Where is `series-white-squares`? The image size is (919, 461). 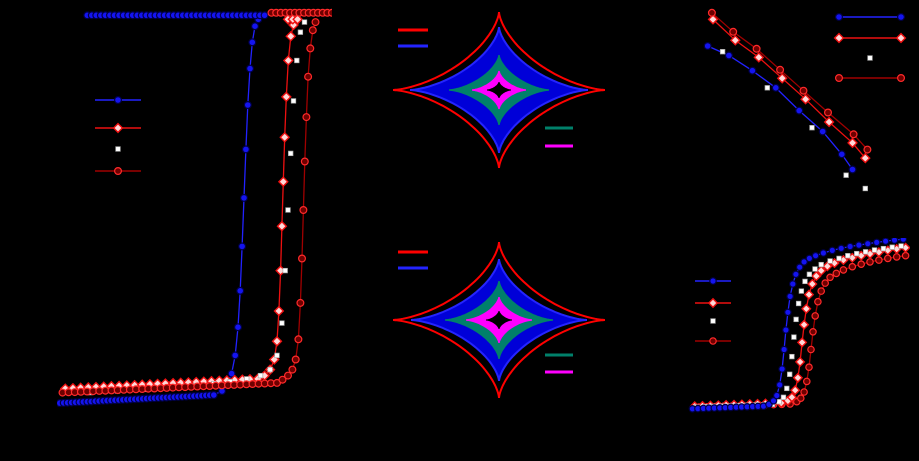 series-white-squares is located at coordinates (793, 120).